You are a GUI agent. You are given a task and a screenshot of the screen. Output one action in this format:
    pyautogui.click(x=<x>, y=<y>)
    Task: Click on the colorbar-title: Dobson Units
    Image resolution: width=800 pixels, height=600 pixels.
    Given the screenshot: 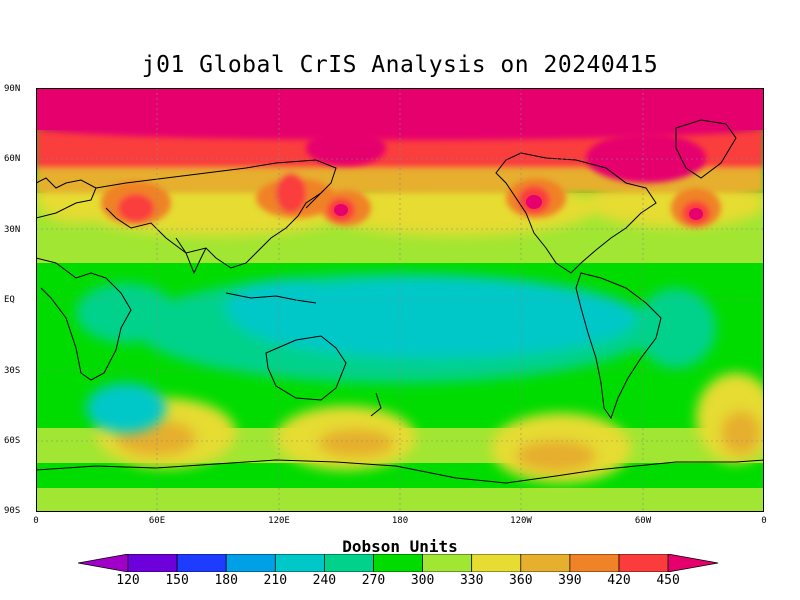 What is the action you would take?
    pyautogui.click(x=400, y=546)
    